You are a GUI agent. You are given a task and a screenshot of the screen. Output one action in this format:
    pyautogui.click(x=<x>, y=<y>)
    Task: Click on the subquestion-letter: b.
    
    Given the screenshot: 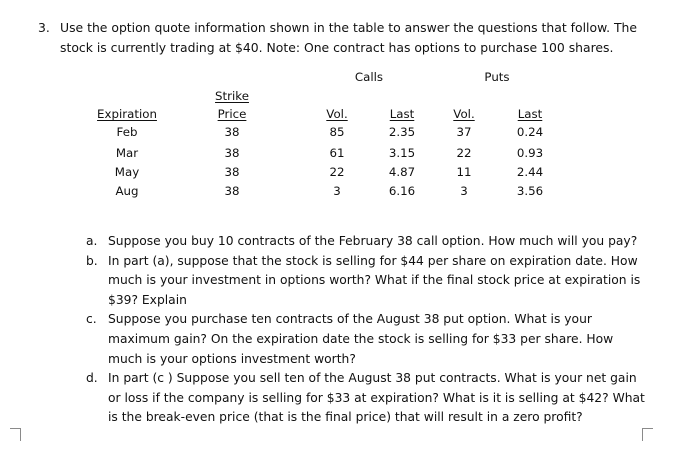 What is the action you would take?
    pyautogui.click(x=92, y=260)
    